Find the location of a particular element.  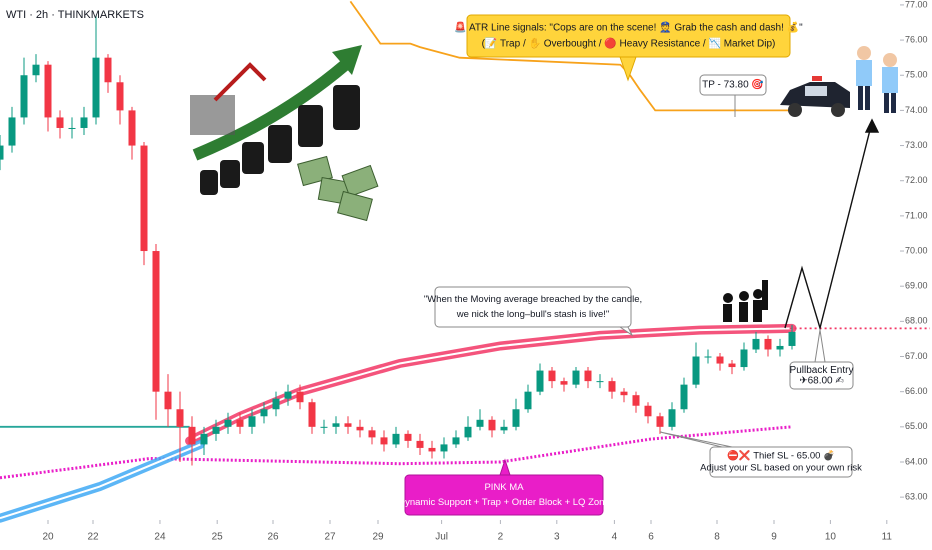

x-tick-label: 4 is located at coordinates (615, 537).